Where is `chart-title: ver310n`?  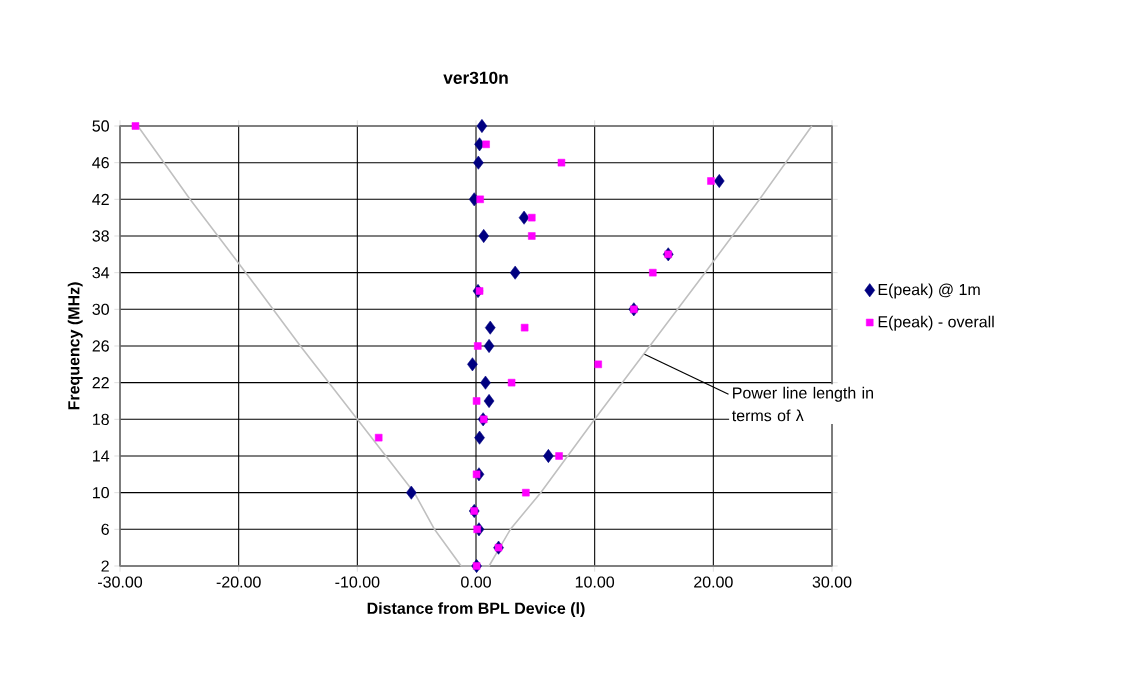
chart-title: ver310n is located at coordinates (475, 77).